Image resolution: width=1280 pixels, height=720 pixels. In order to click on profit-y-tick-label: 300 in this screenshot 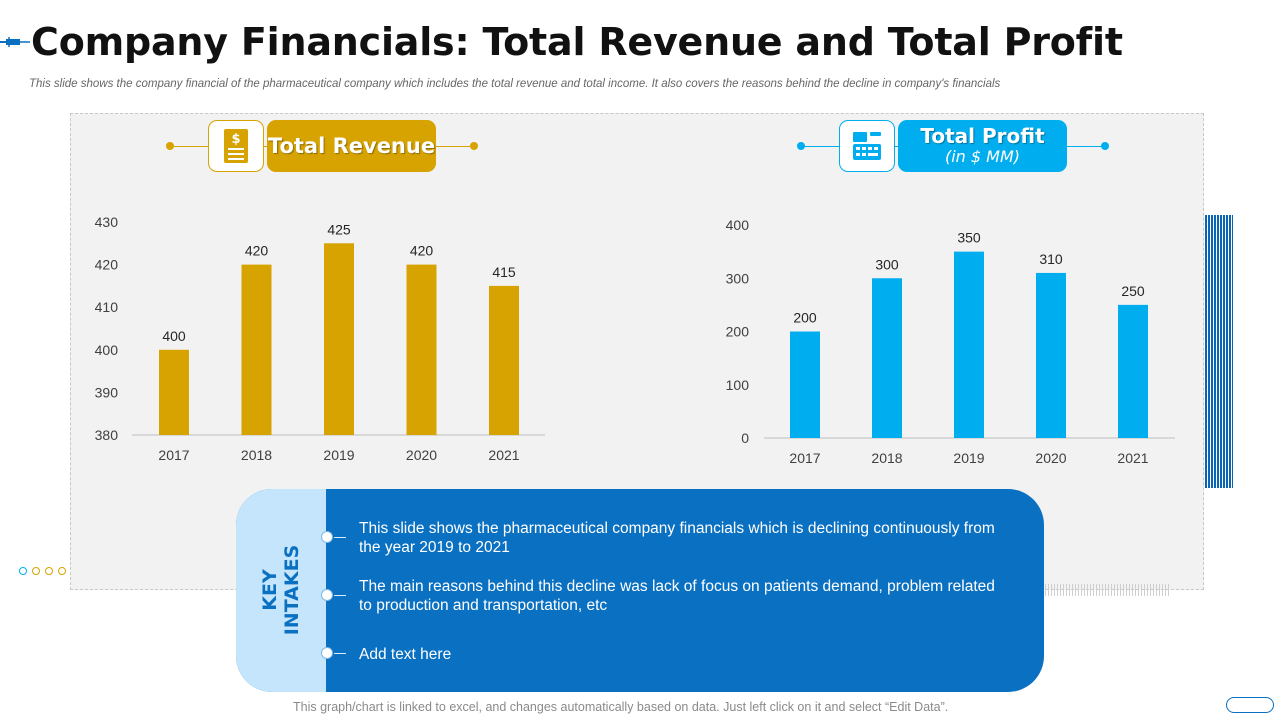, I will do `click(738, 278)`.